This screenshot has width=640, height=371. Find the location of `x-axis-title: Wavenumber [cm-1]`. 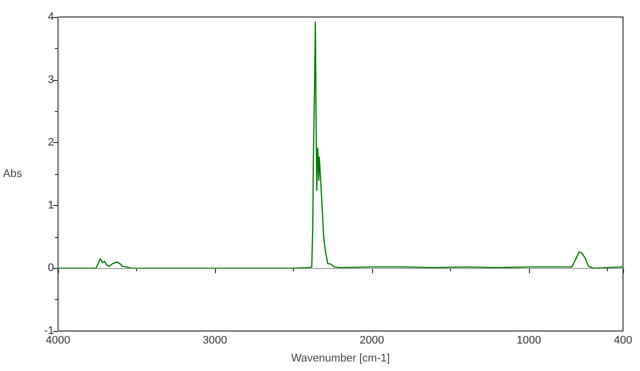

x-axis-title: Wavenumber [cm-1] is located at coordinates (340, 358).